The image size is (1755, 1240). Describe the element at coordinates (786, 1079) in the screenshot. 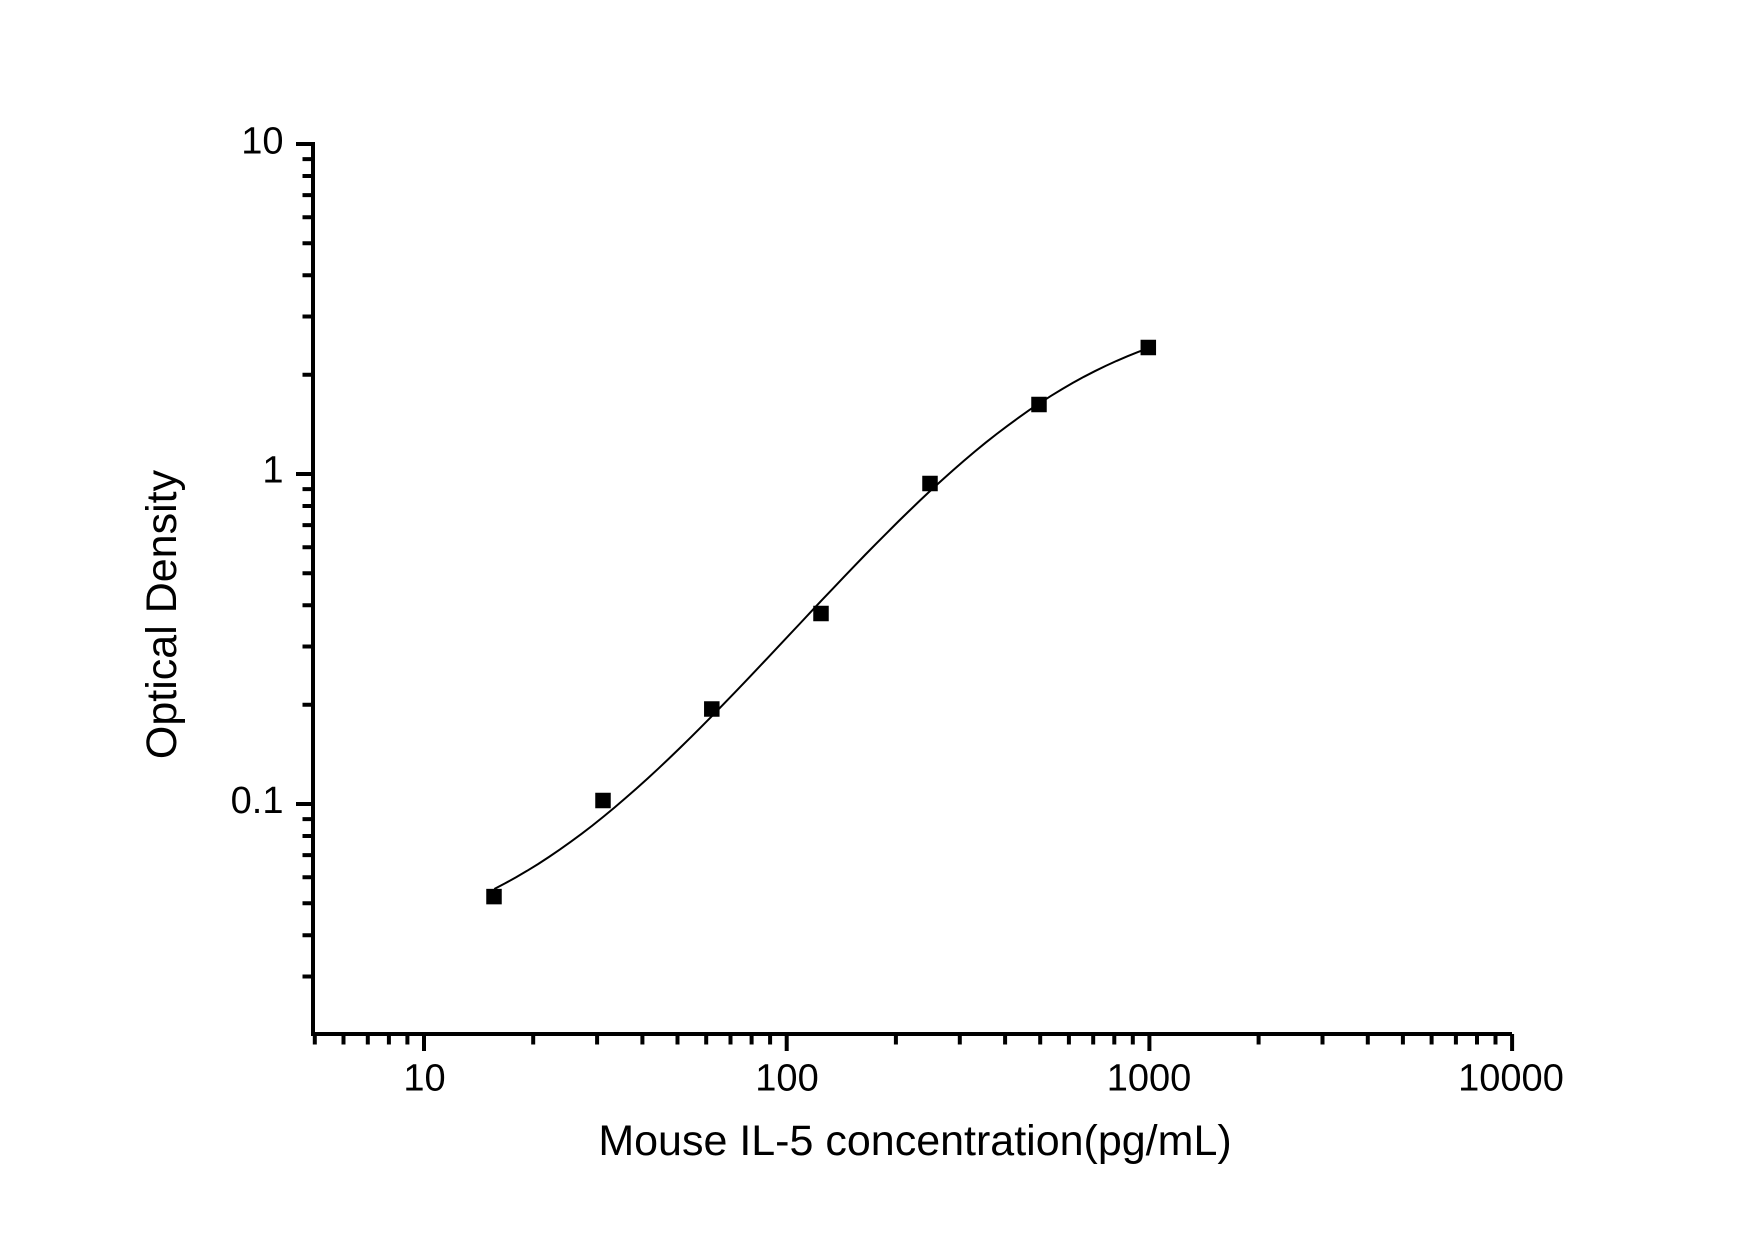

I see `svg-text: 100` at that location.